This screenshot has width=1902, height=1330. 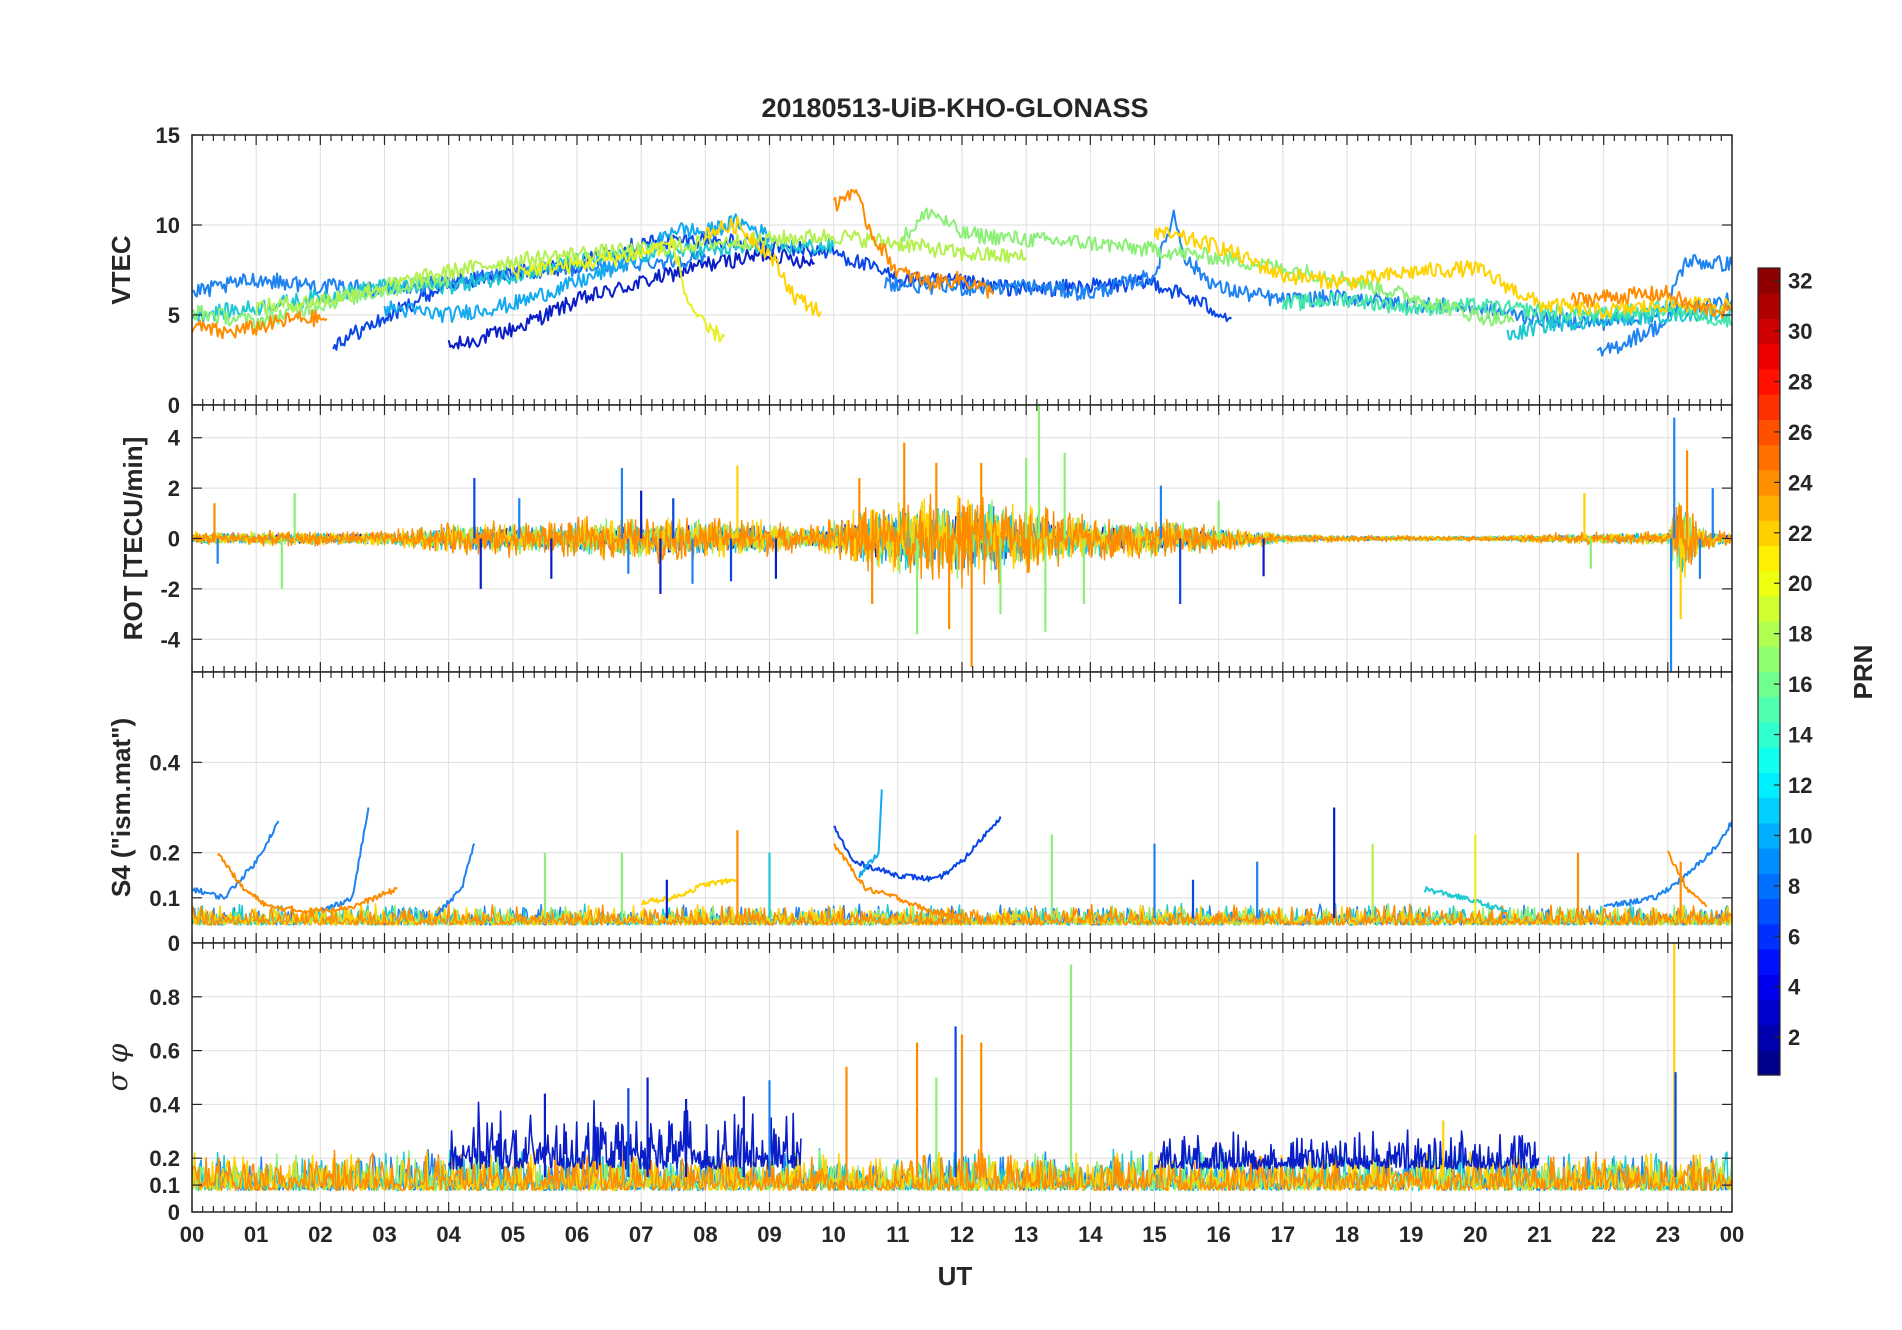 I want to click on colorbar-tick-label: 20, so click(x=1800, y=583).